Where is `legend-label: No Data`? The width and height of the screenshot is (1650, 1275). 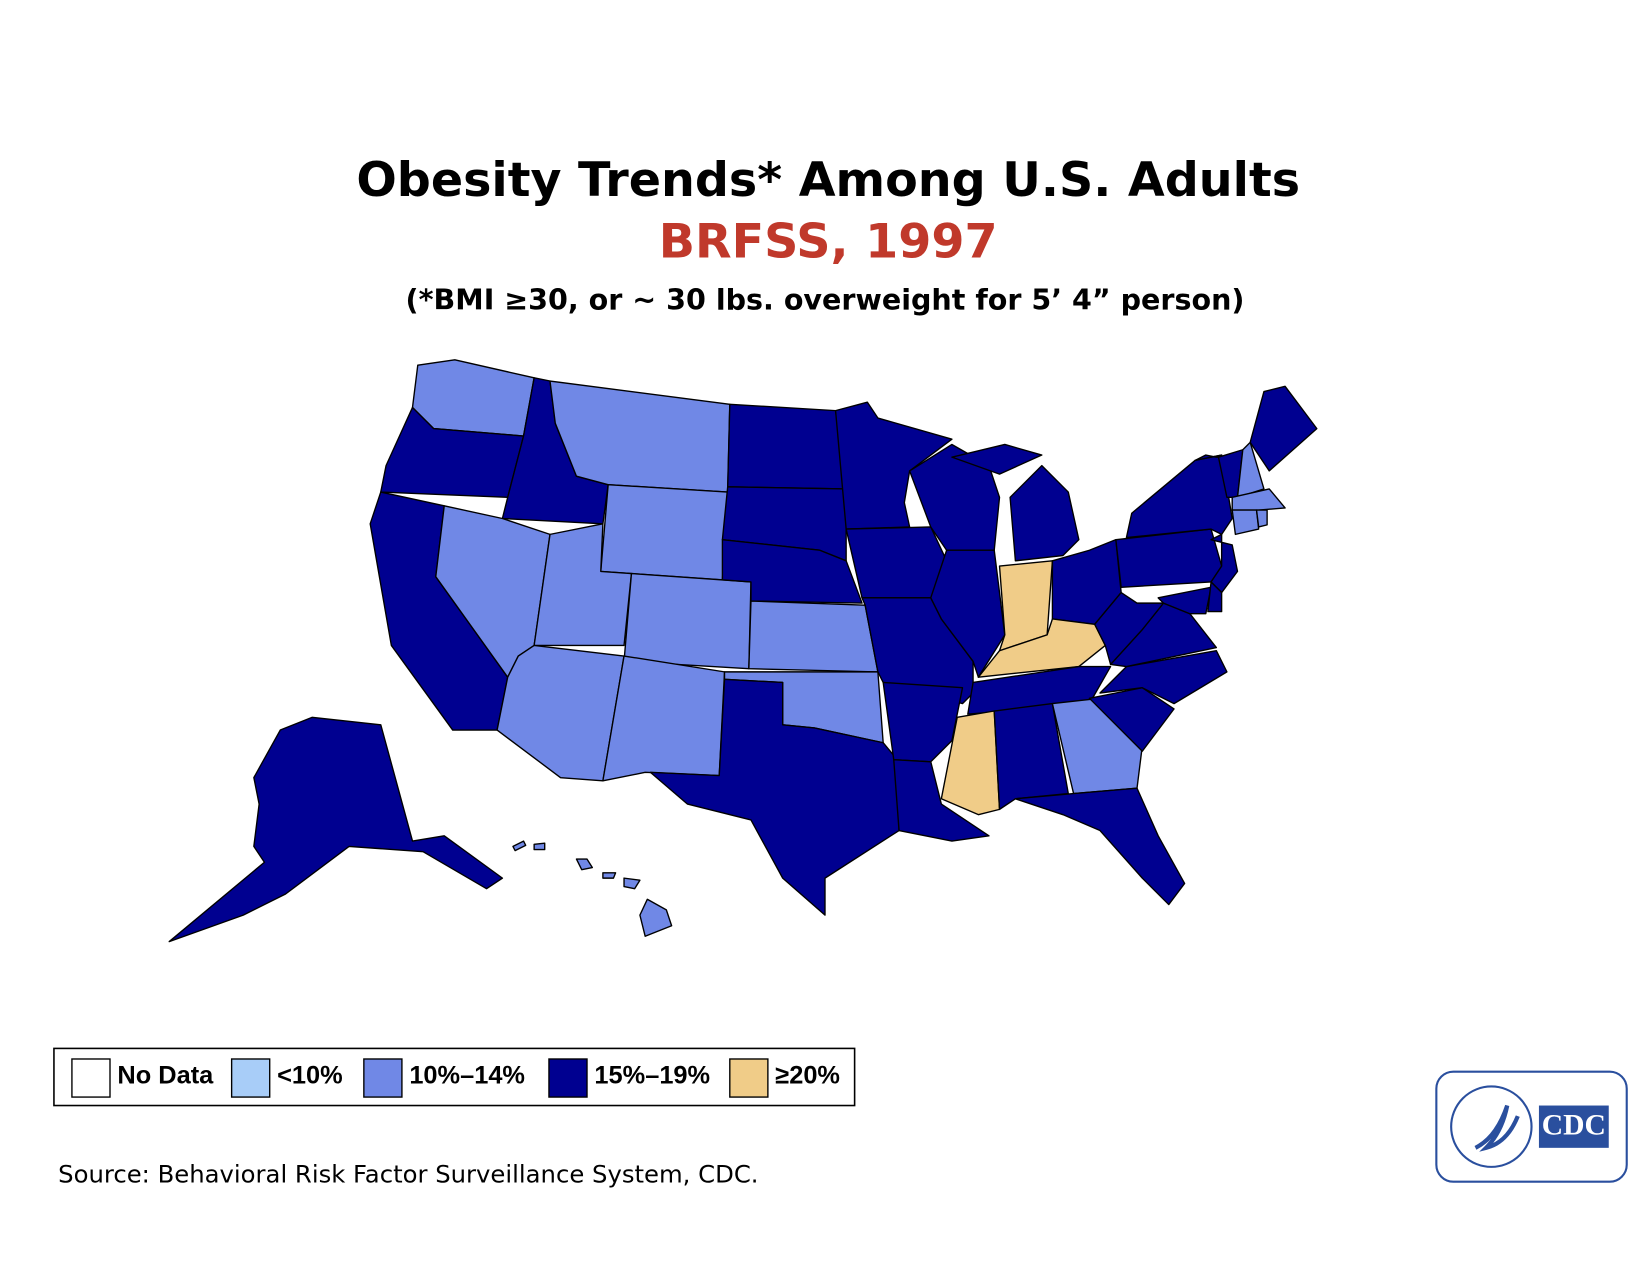 legend-label: No Data is located at coordinates (165, 1076).